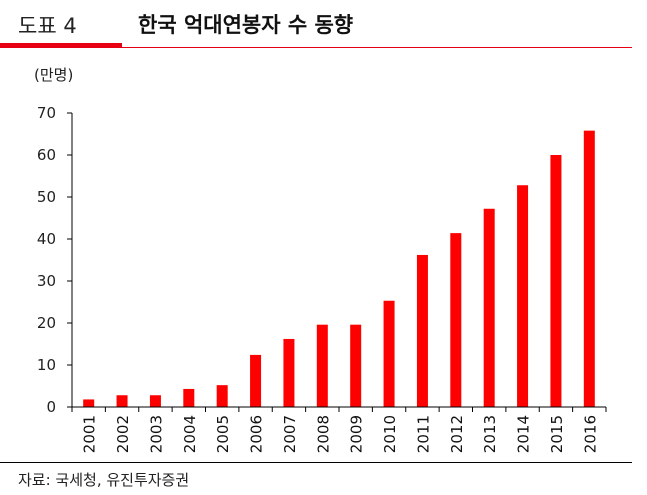 Image resolution: width=647 pixels, height=495 pixels. I want to click on bar-2002, so click(122, 401).